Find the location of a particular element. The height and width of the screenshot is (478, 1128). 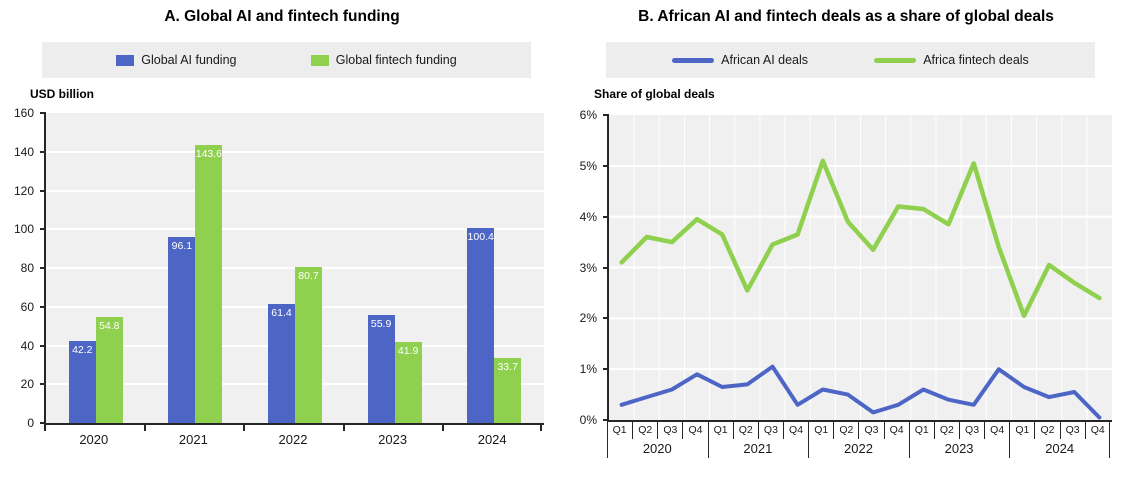

quarter-label-row: Q1 Q2 Q3 Q4 Q1 Q2 Q3 Q4 Q1 Q2 Q3 Q4 Q1 Q2 Q3 Q4 Q1 Q2 Q3 Q4 is located at coordinates (858, 430).